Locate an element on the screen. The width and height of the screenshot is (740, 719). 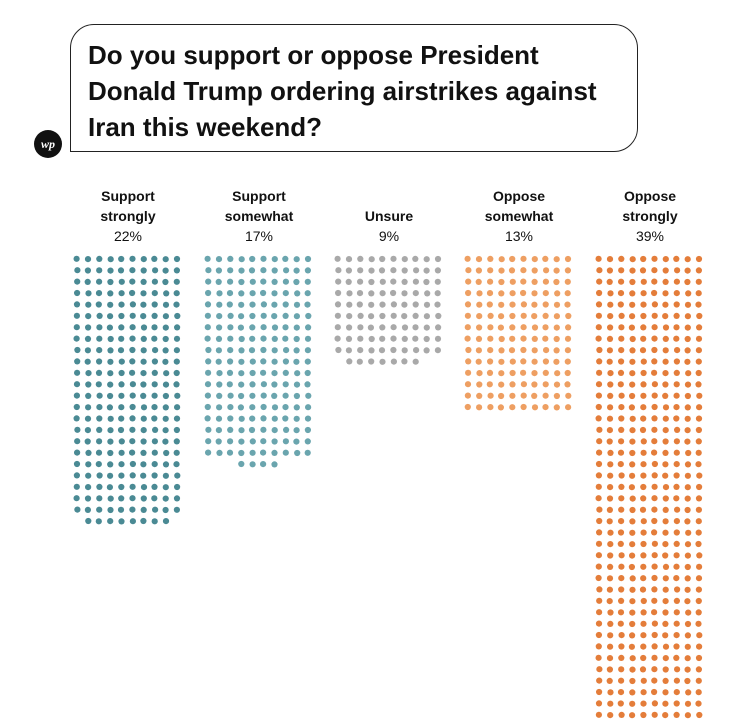
category-label-support-somewhat: Support somewhat 17% is located at coordinates (259, 216).